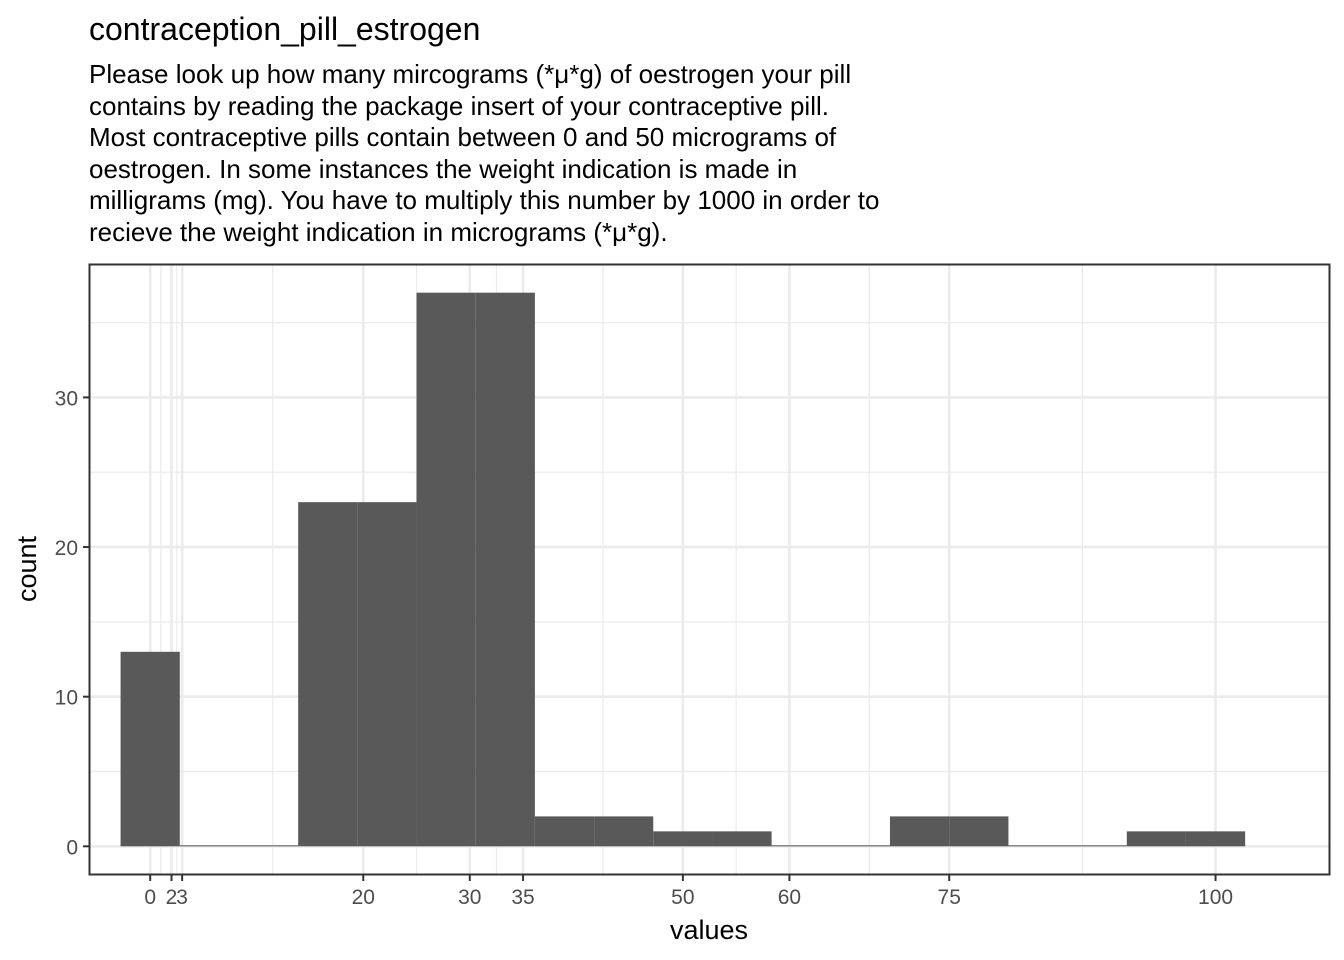 The image size is (1344, 960). Describe the element at coordinates (150, 897) in the screenshot. I see `x-tick-label: 0` at that location.